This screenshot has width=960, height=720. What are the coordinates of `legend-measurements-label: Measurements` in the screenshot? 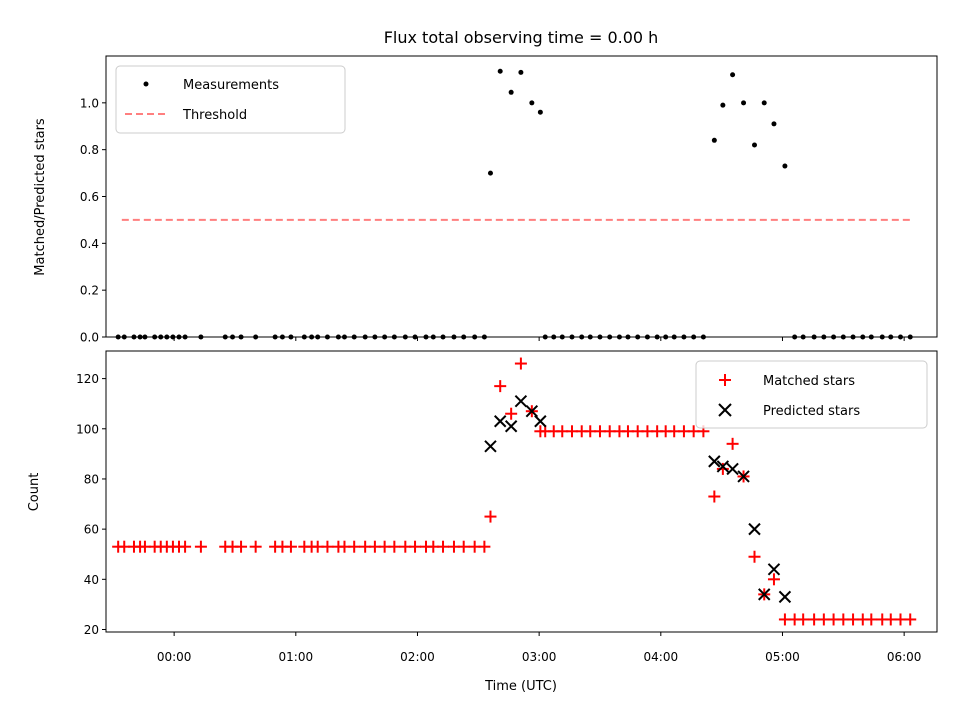 It's located at (231, 85).